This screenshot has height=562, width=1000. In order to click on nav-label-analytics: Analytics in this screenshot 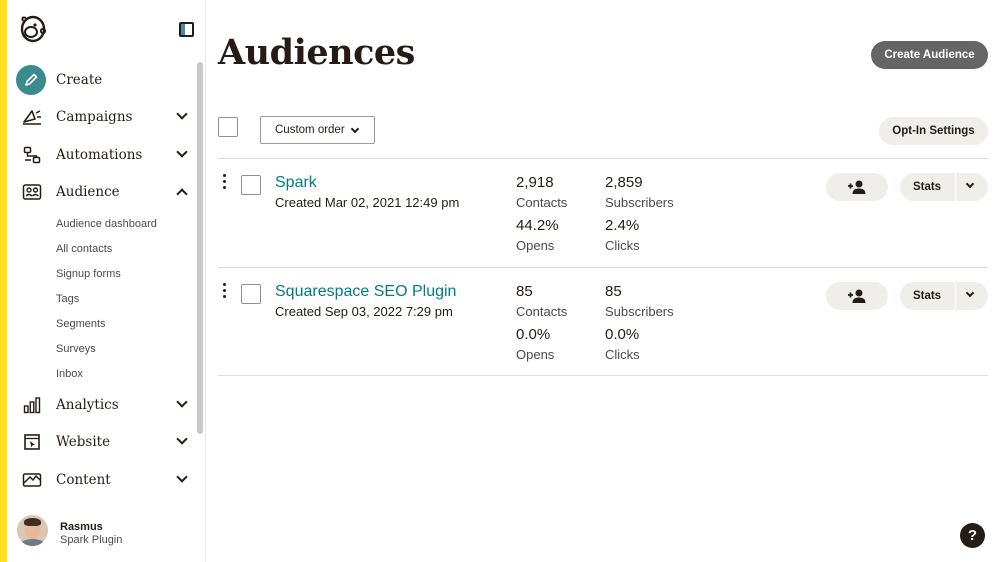, I will do `click(87, 405)`.